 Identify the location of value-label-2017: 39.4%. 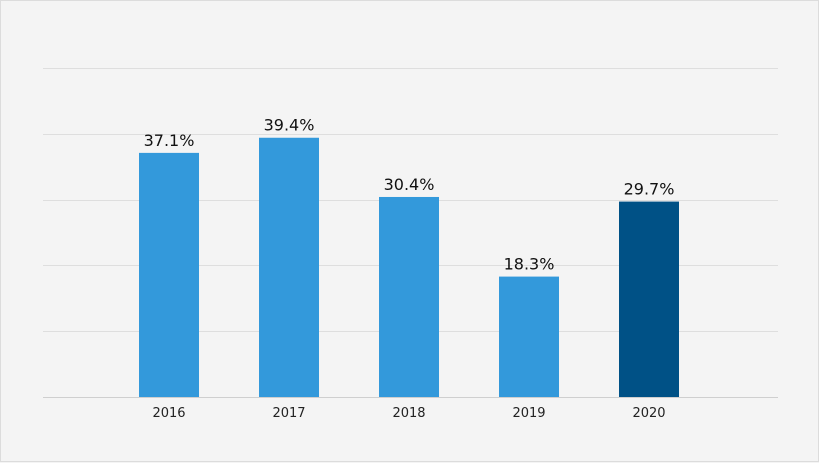
(289, 125).